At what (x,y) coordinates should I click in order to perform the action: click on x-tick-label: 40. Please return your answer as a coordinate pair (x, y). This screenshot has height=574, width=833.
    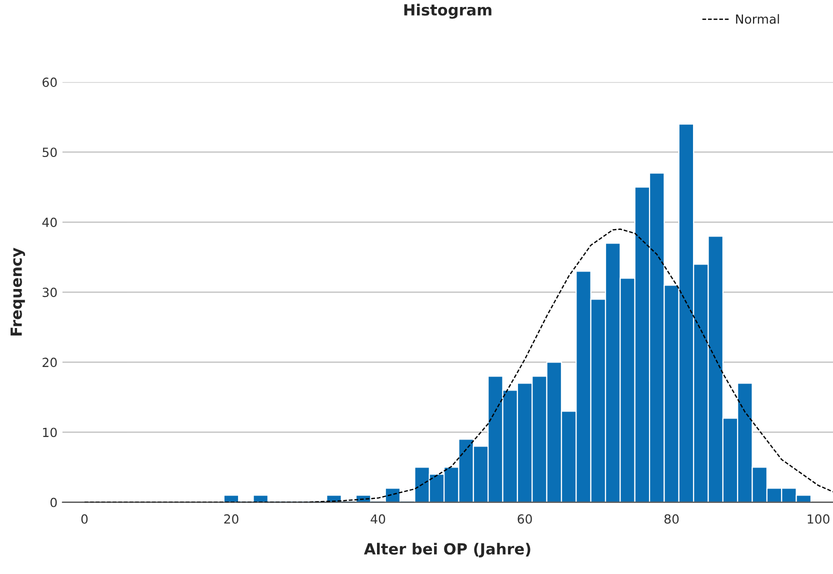
    Looking at the image, I should click on (378, 519).